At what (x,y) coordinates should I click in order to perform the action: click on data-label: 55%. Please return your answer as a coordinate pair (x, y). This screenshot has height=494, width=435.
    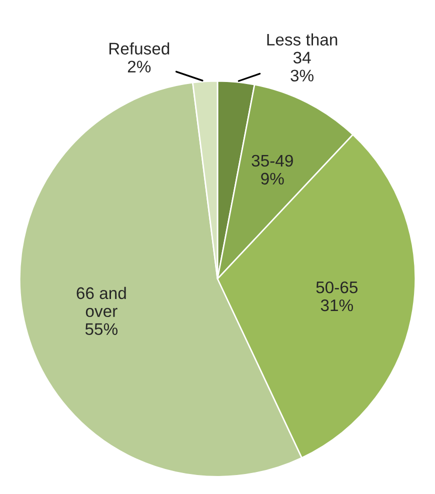
    Looking at the image, I should click on (101, 329).